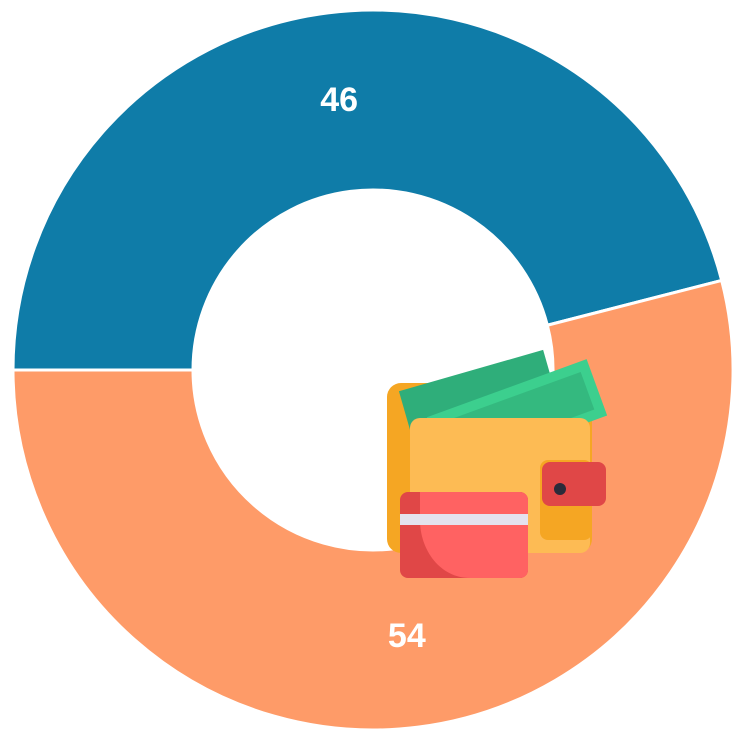  I want to click on segment-label: 54, so click(407, 636).